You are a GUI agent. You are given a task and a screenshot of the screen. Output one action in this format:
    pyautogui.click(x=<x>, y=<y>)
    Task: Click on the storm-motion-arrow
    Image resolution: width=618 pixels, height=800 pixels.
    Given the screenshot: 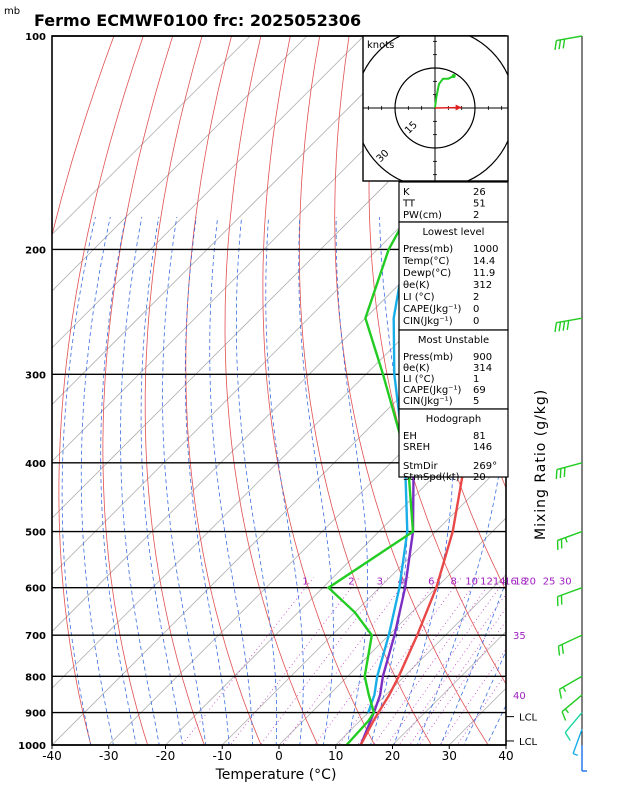 What is the action you would take?
    pyautogui.click(x=458, y=107)
    